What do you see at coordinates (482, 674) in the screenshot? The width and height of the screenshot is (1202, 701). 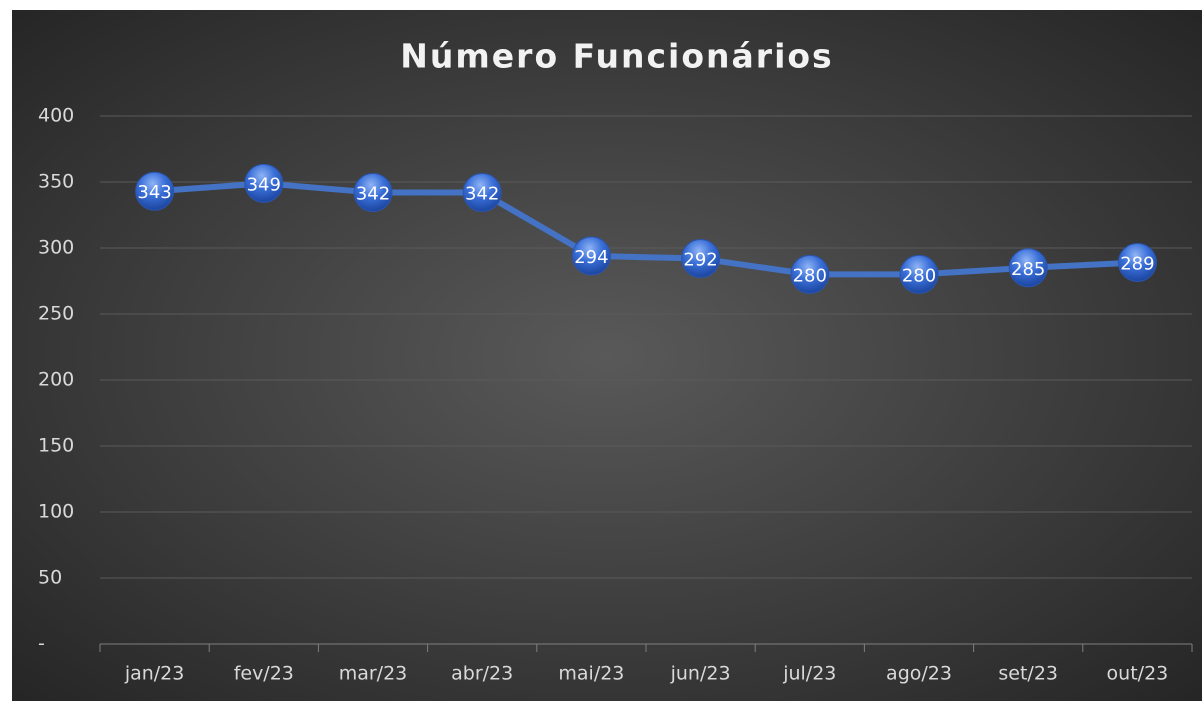 I see `x-tick-label: abr/23` at bounding box center [482, 674].